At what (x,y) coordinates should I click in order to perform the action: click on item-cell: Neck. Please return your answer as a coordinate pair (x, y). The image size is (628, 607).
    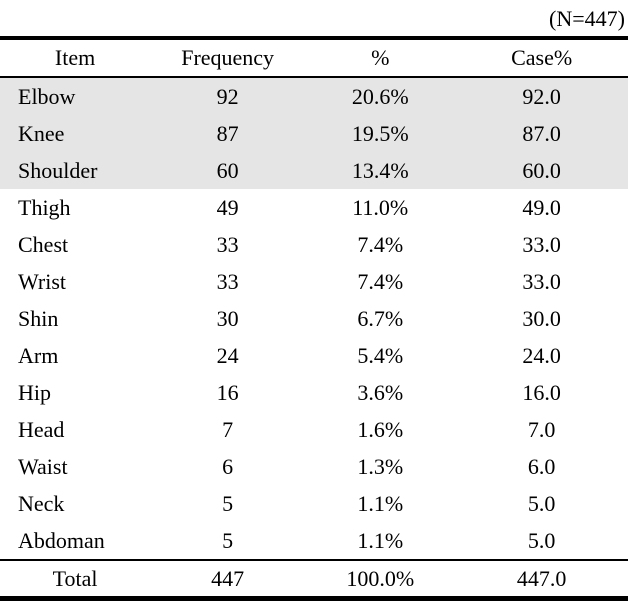
    Looking at the image, I should click on (41, 503).